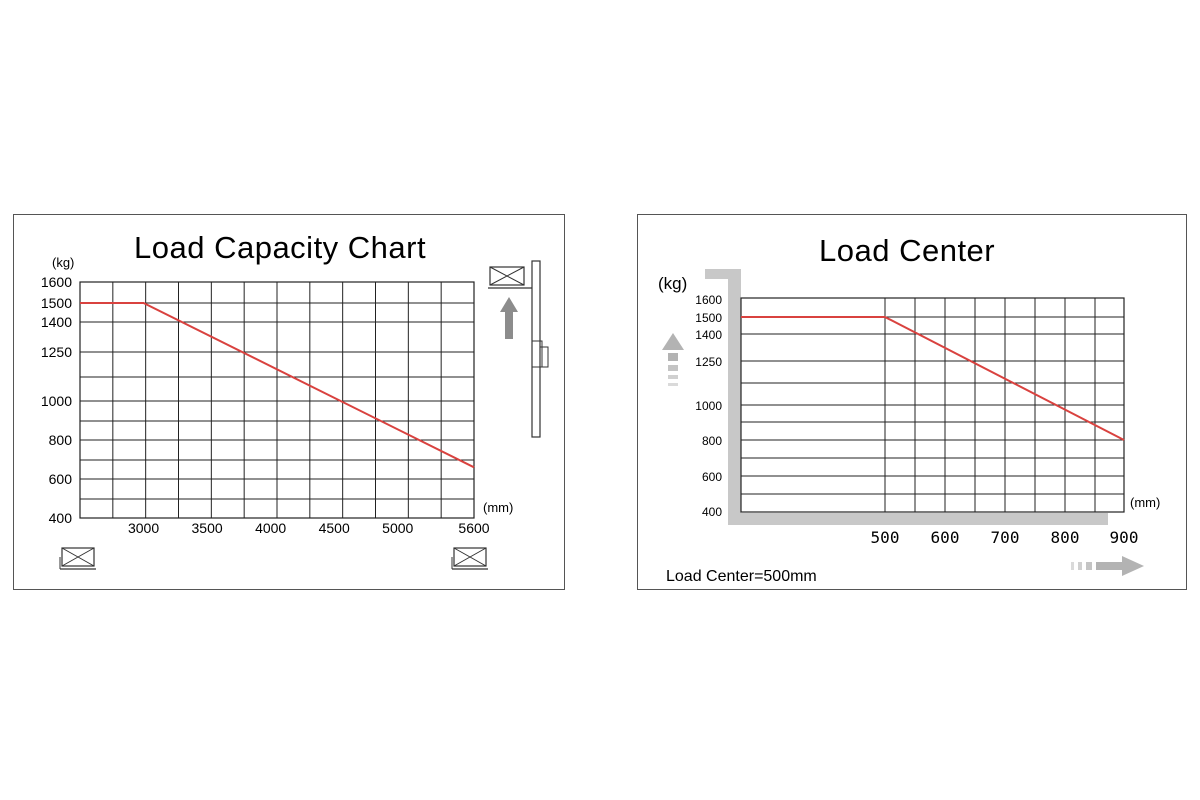 The height and width of the screenshot is (800, 1200). I want to click on chart-title: Load Capacity Chart, so click(280, 247).